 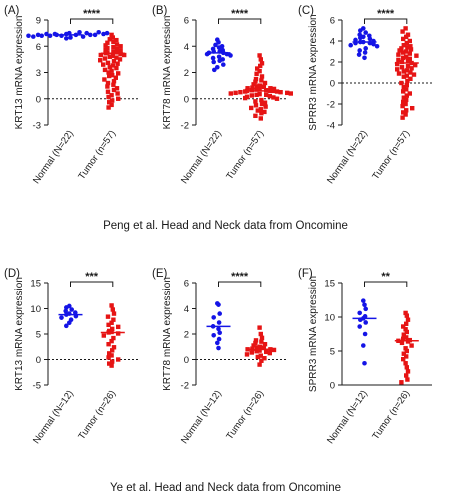 I want to click on x-tick-label: Tumor (n=26), so click(x=245, y=414).